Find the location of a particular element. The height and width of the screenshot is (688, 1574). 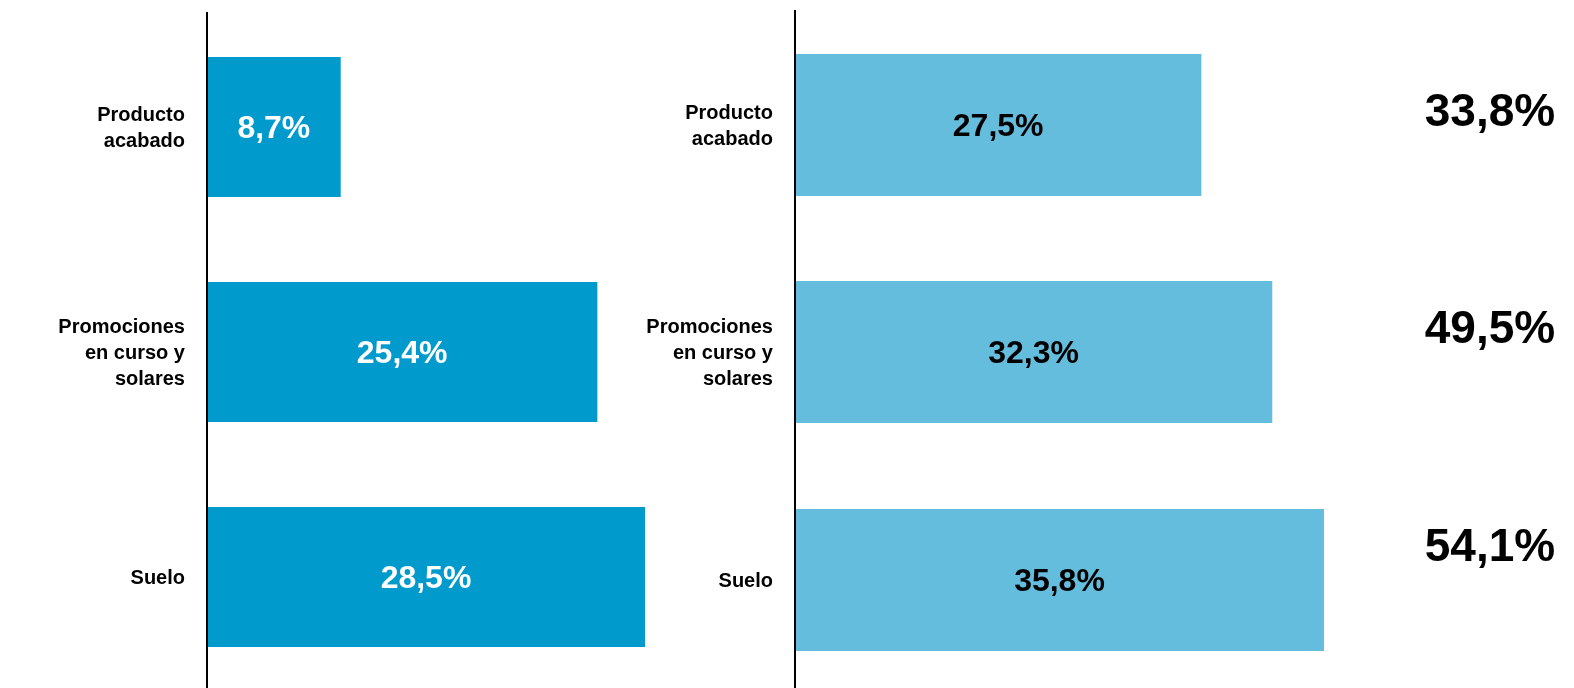

text: 33,8% is located at coordinates (1490, 110).